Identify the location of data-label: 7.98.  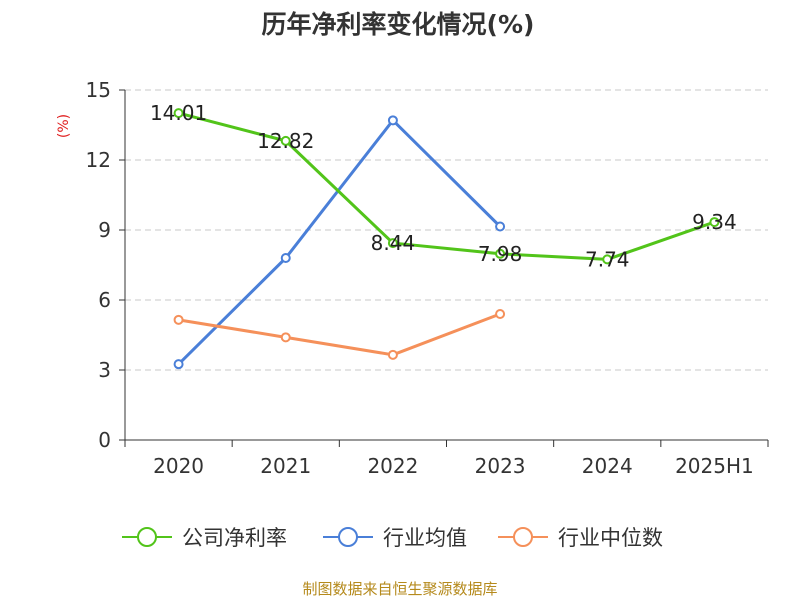
(500, 254).